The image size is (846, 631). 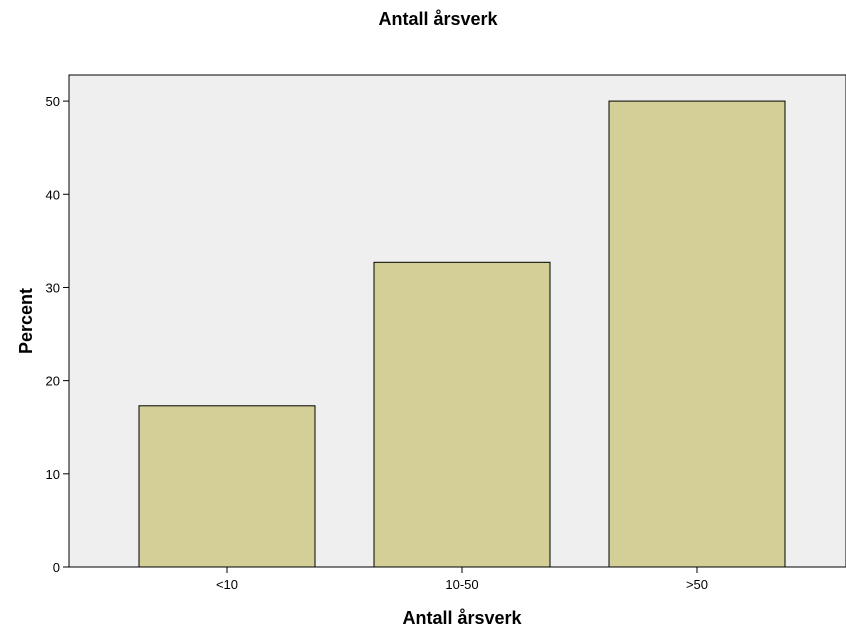 What do you see at coordinates (462, 618) in the screenshot?
I see `x-axis-label: Antall årsverk` at bounding box center [462, 618].